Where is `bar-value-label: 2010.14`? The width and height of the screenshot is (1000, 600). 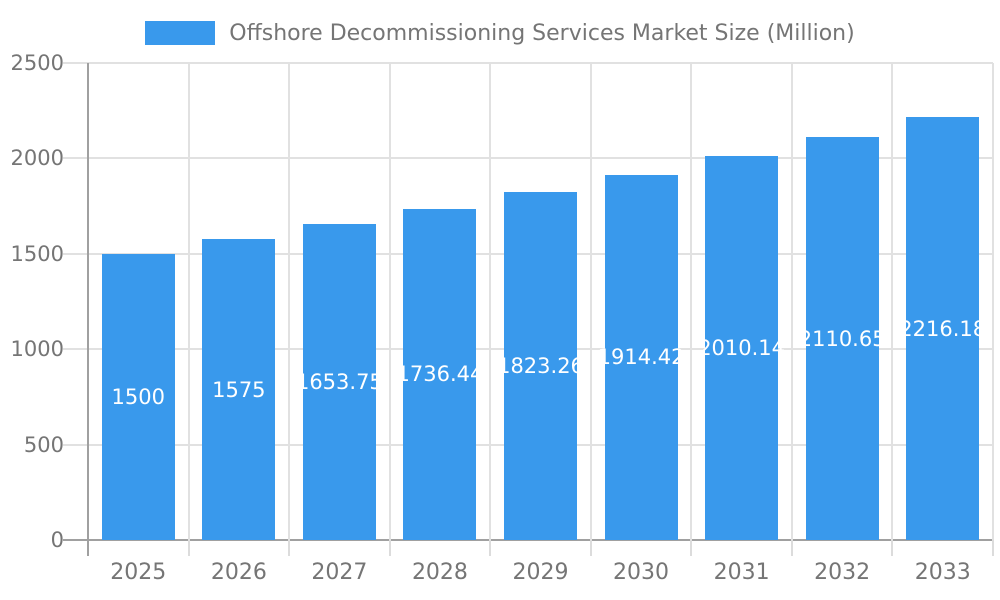
bar-value-label: 2010.14 is located at coordinates (742, 348).